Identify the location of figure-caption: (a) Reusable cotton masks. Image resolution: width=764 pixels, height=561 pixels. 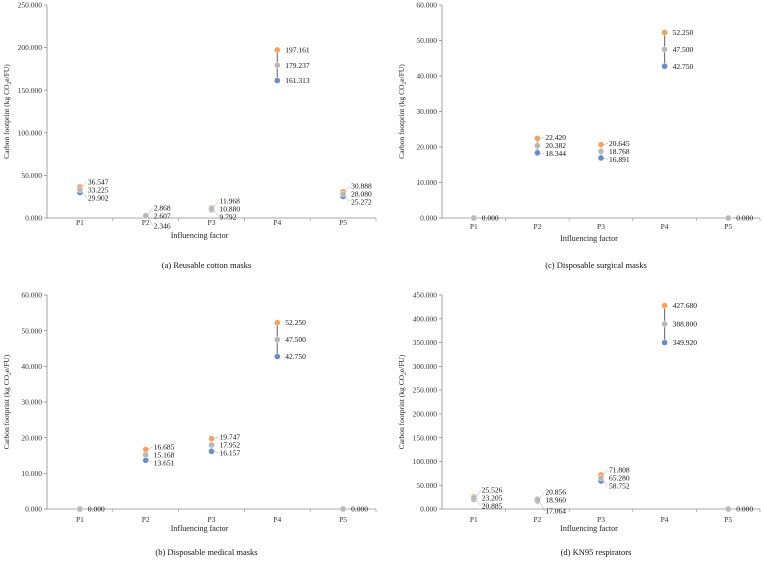
(206, 265).